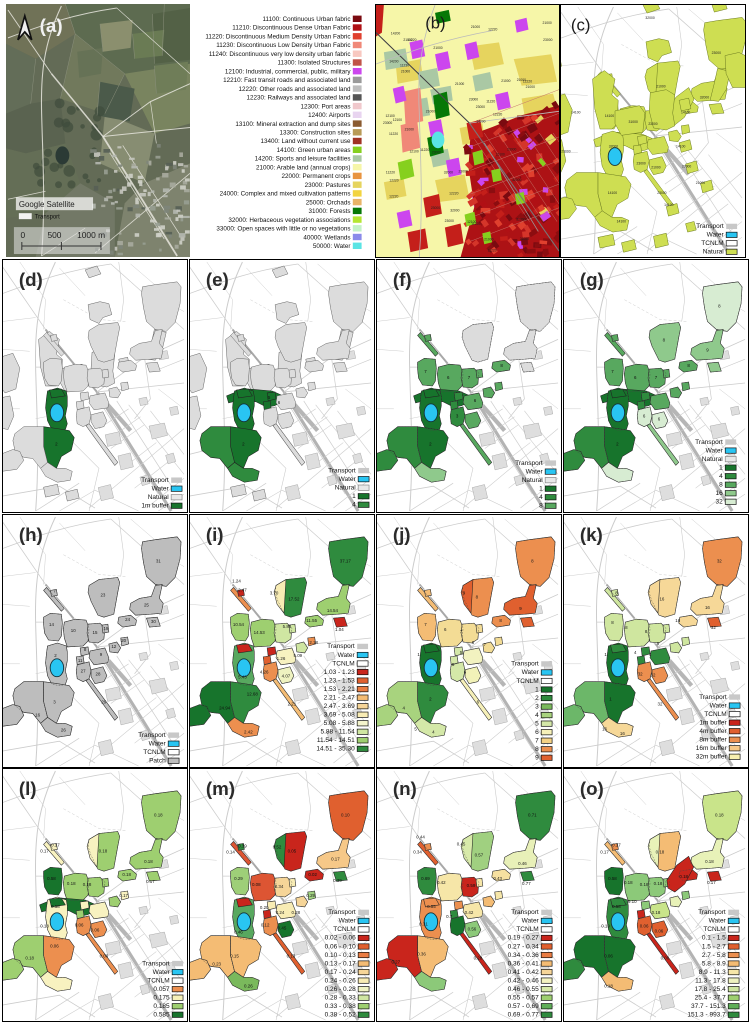 The width and height of the screenshot is (750, 1024). Describe the element at coordinates (423, 924) in the screenshot. I see `svg-text: 0.31` at that location.